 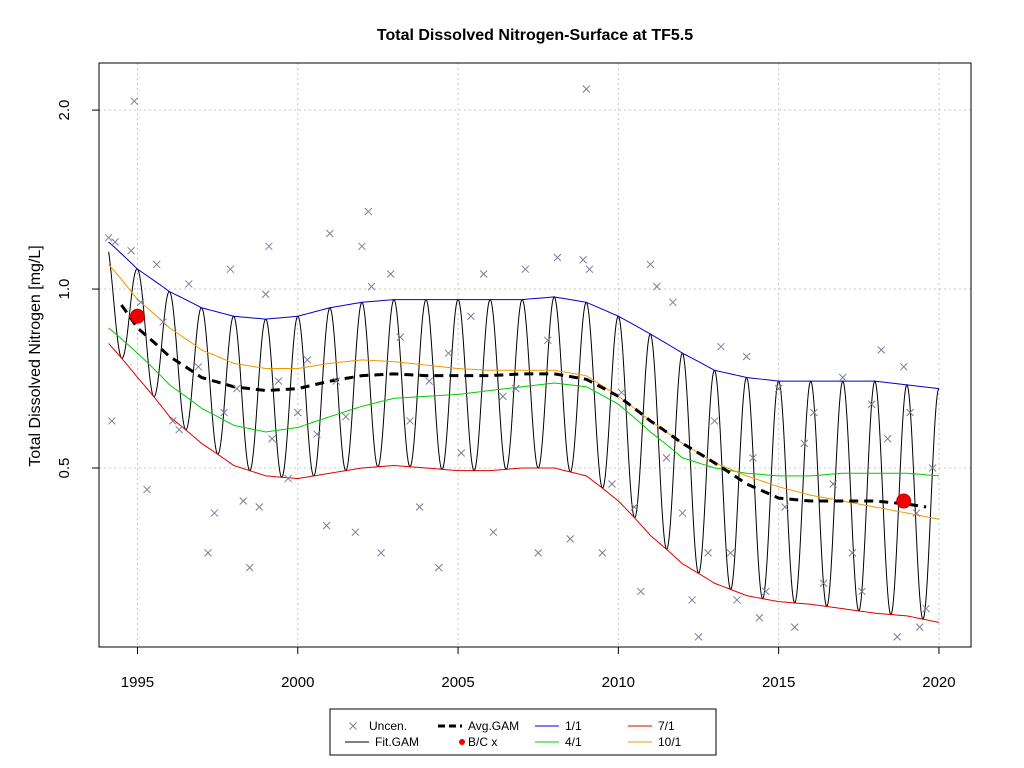 What do you see at coordinates (64, 289) in the screenshot?
I see `y-tick-label: 1.0` at bounding box center [64, 289].